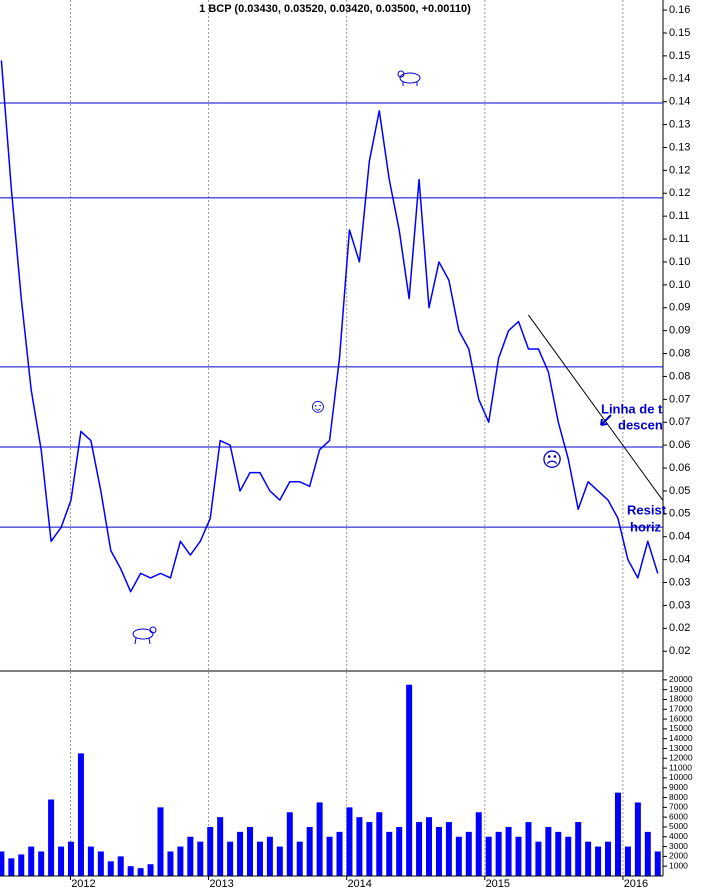 This screenshot has width=702, height=891. I want to click on x-tick-label: 2015, so click(498, 884).